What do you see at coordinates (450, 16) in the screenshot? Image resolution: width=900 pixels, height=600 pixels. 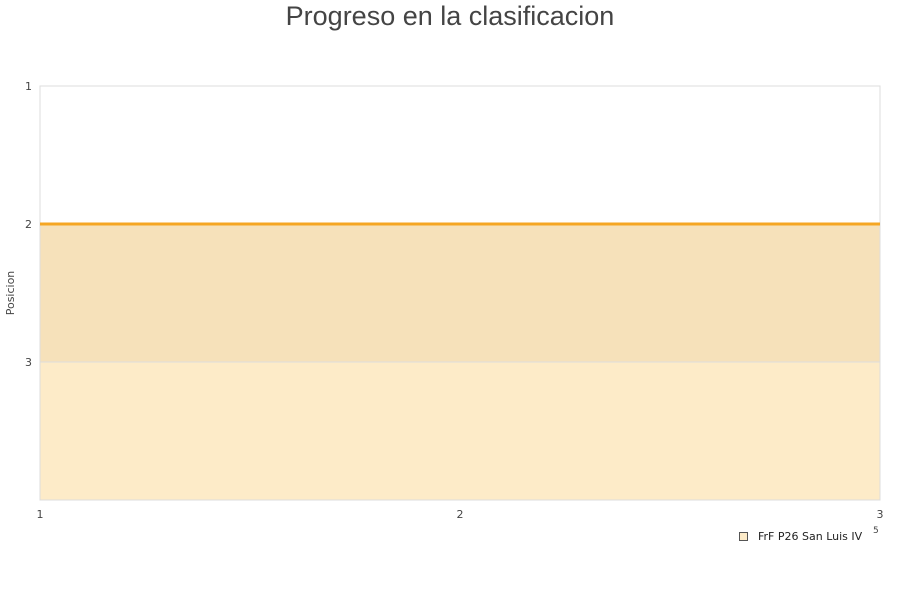 I see `chart-title: Progreso en la clasificacion` at bounding box center [450, 16].